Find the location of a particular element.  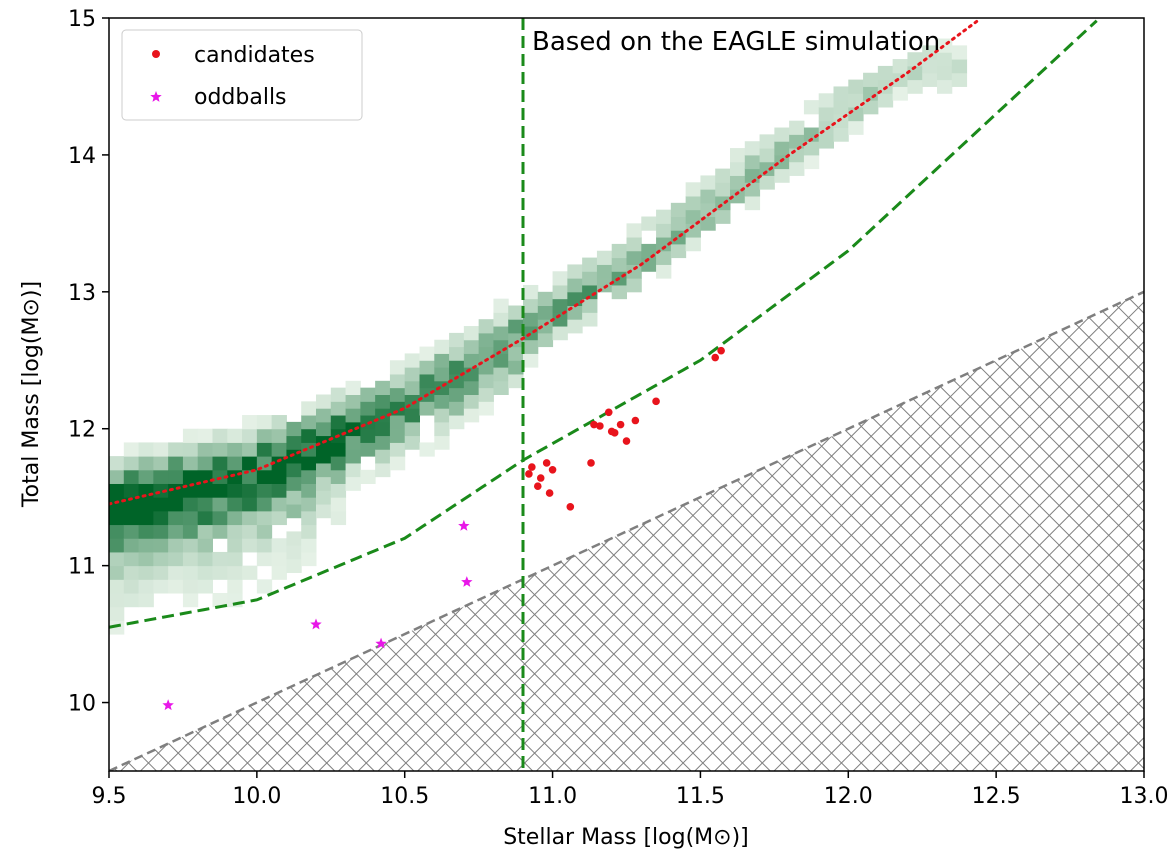

x-tick-label: 12.5 is located at coordinates (996, 796).